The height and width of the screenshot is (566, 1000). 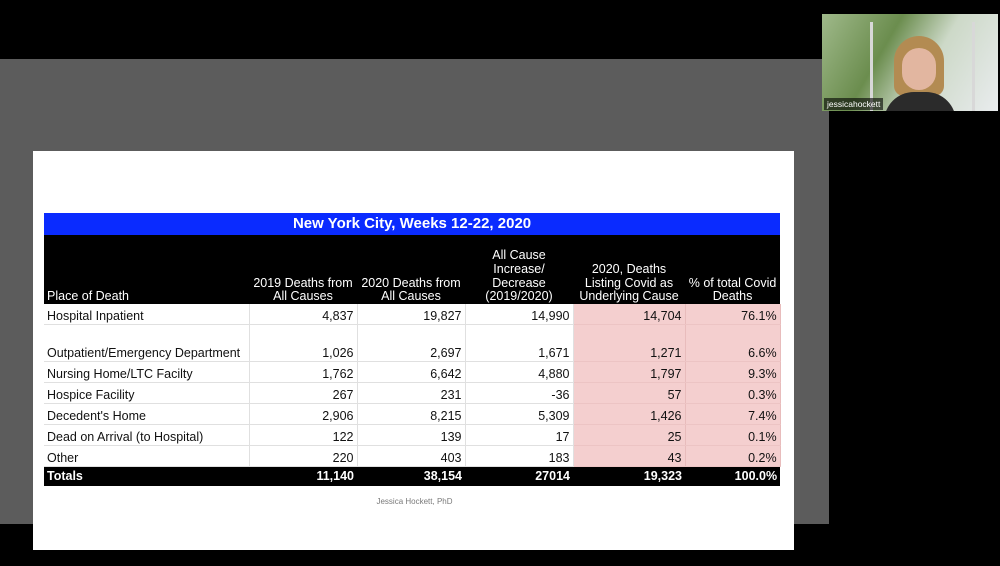 What do you see at coordinates (147, 435) in the screenshot?
I see `table-cell: Dead on Arrival (to Hospital)` at bounding box center [147, 435].